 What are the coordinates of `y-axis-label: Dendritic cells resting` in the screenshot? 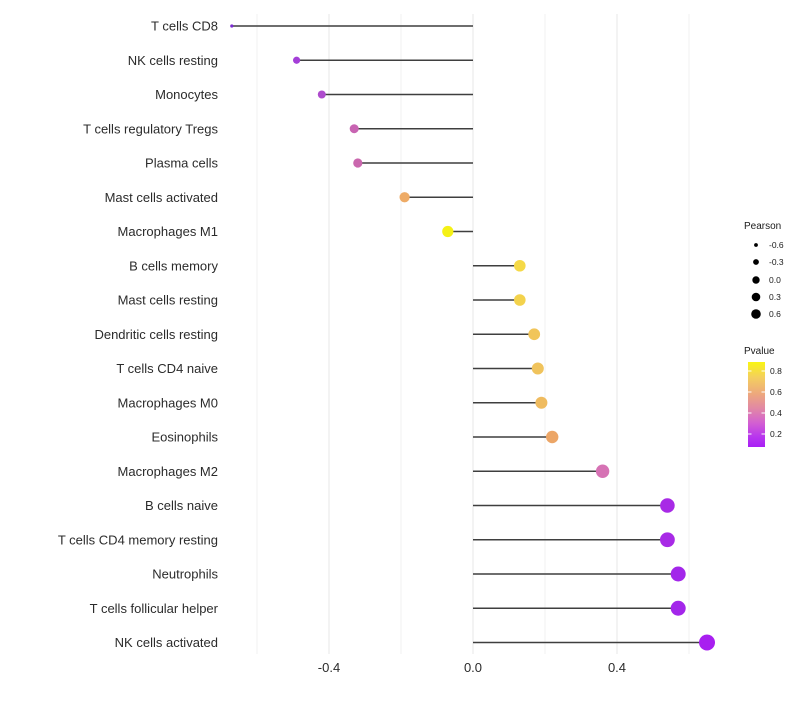 It's located at (156, 334).